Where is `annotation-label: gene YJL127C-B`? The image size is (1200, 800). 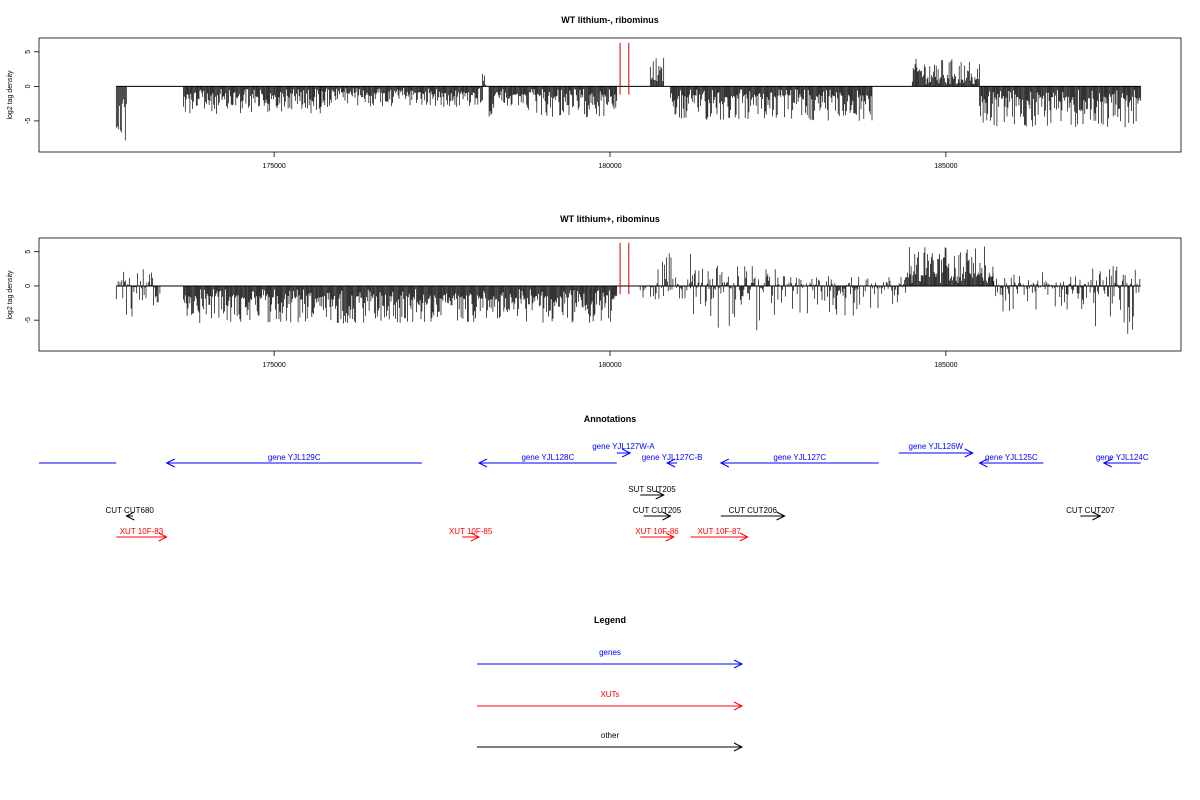 annotation-label: gene YJL127C-B is located at coordinates (672, 457).